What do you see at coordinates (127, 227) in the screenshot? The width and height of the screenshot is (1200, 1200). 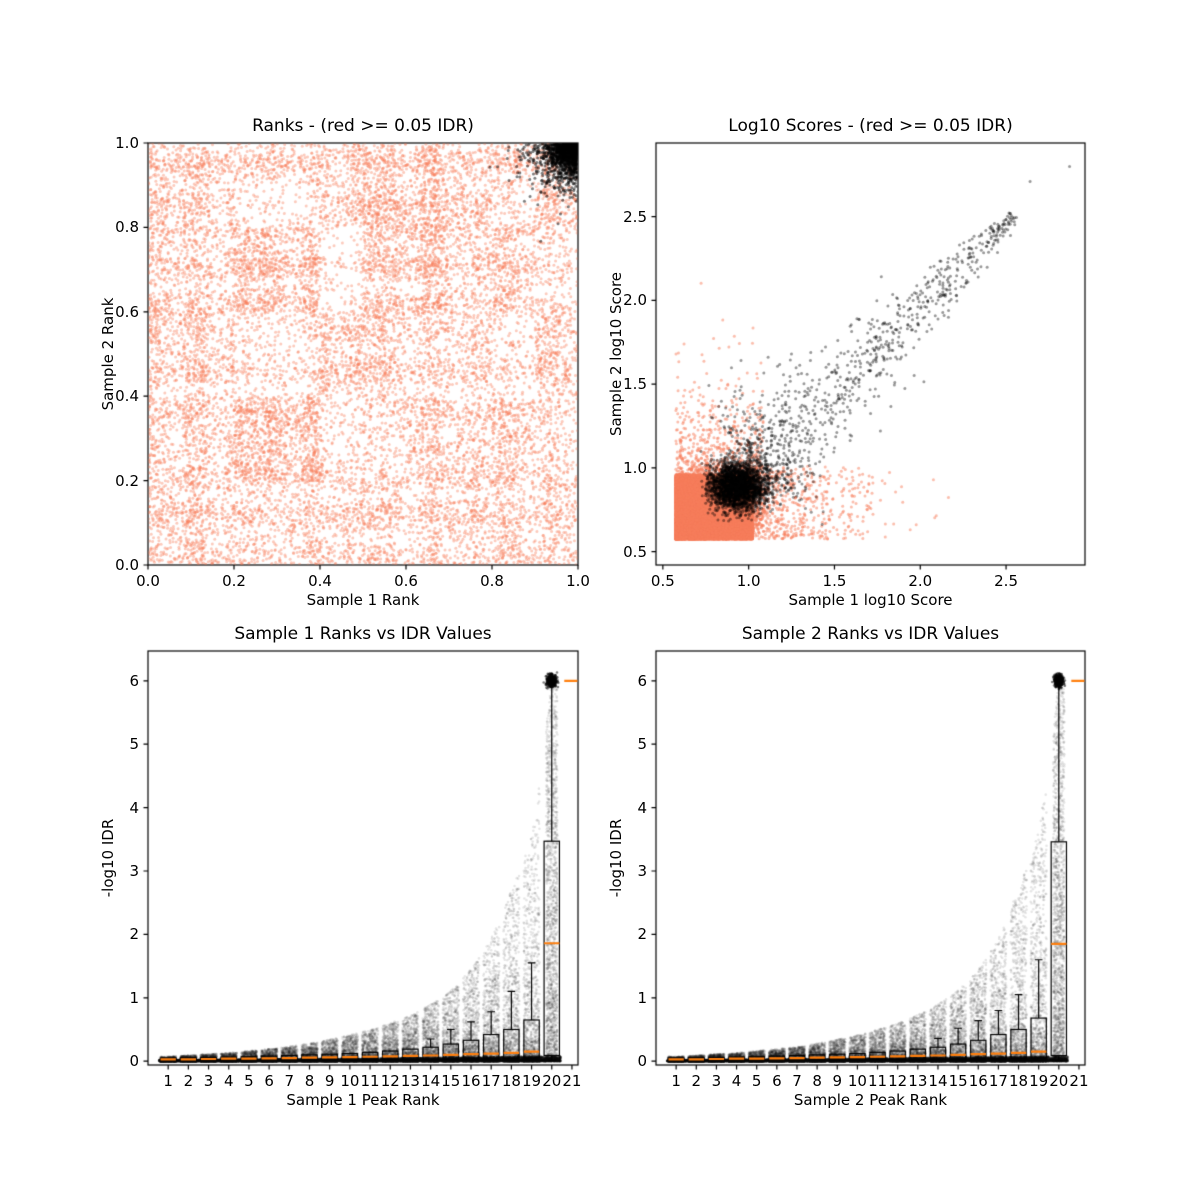 I see `y-tick-label: 0.8` at bounding box center [127, 227].